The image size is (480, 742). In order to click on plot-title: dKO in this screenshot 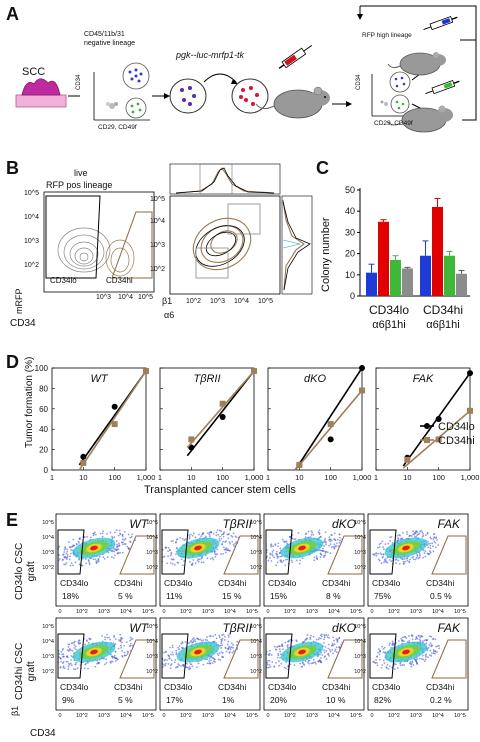, I will do `click(344, 628)`.